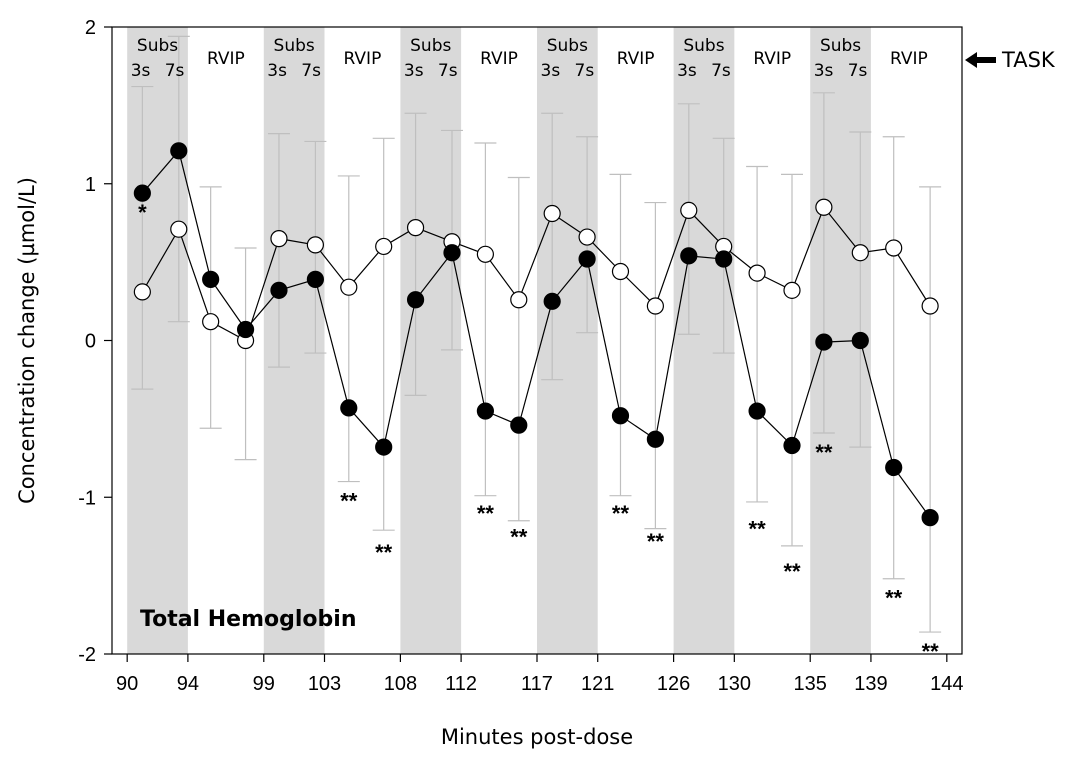  I want to click on significance-label-0: *, so click(142, 212).